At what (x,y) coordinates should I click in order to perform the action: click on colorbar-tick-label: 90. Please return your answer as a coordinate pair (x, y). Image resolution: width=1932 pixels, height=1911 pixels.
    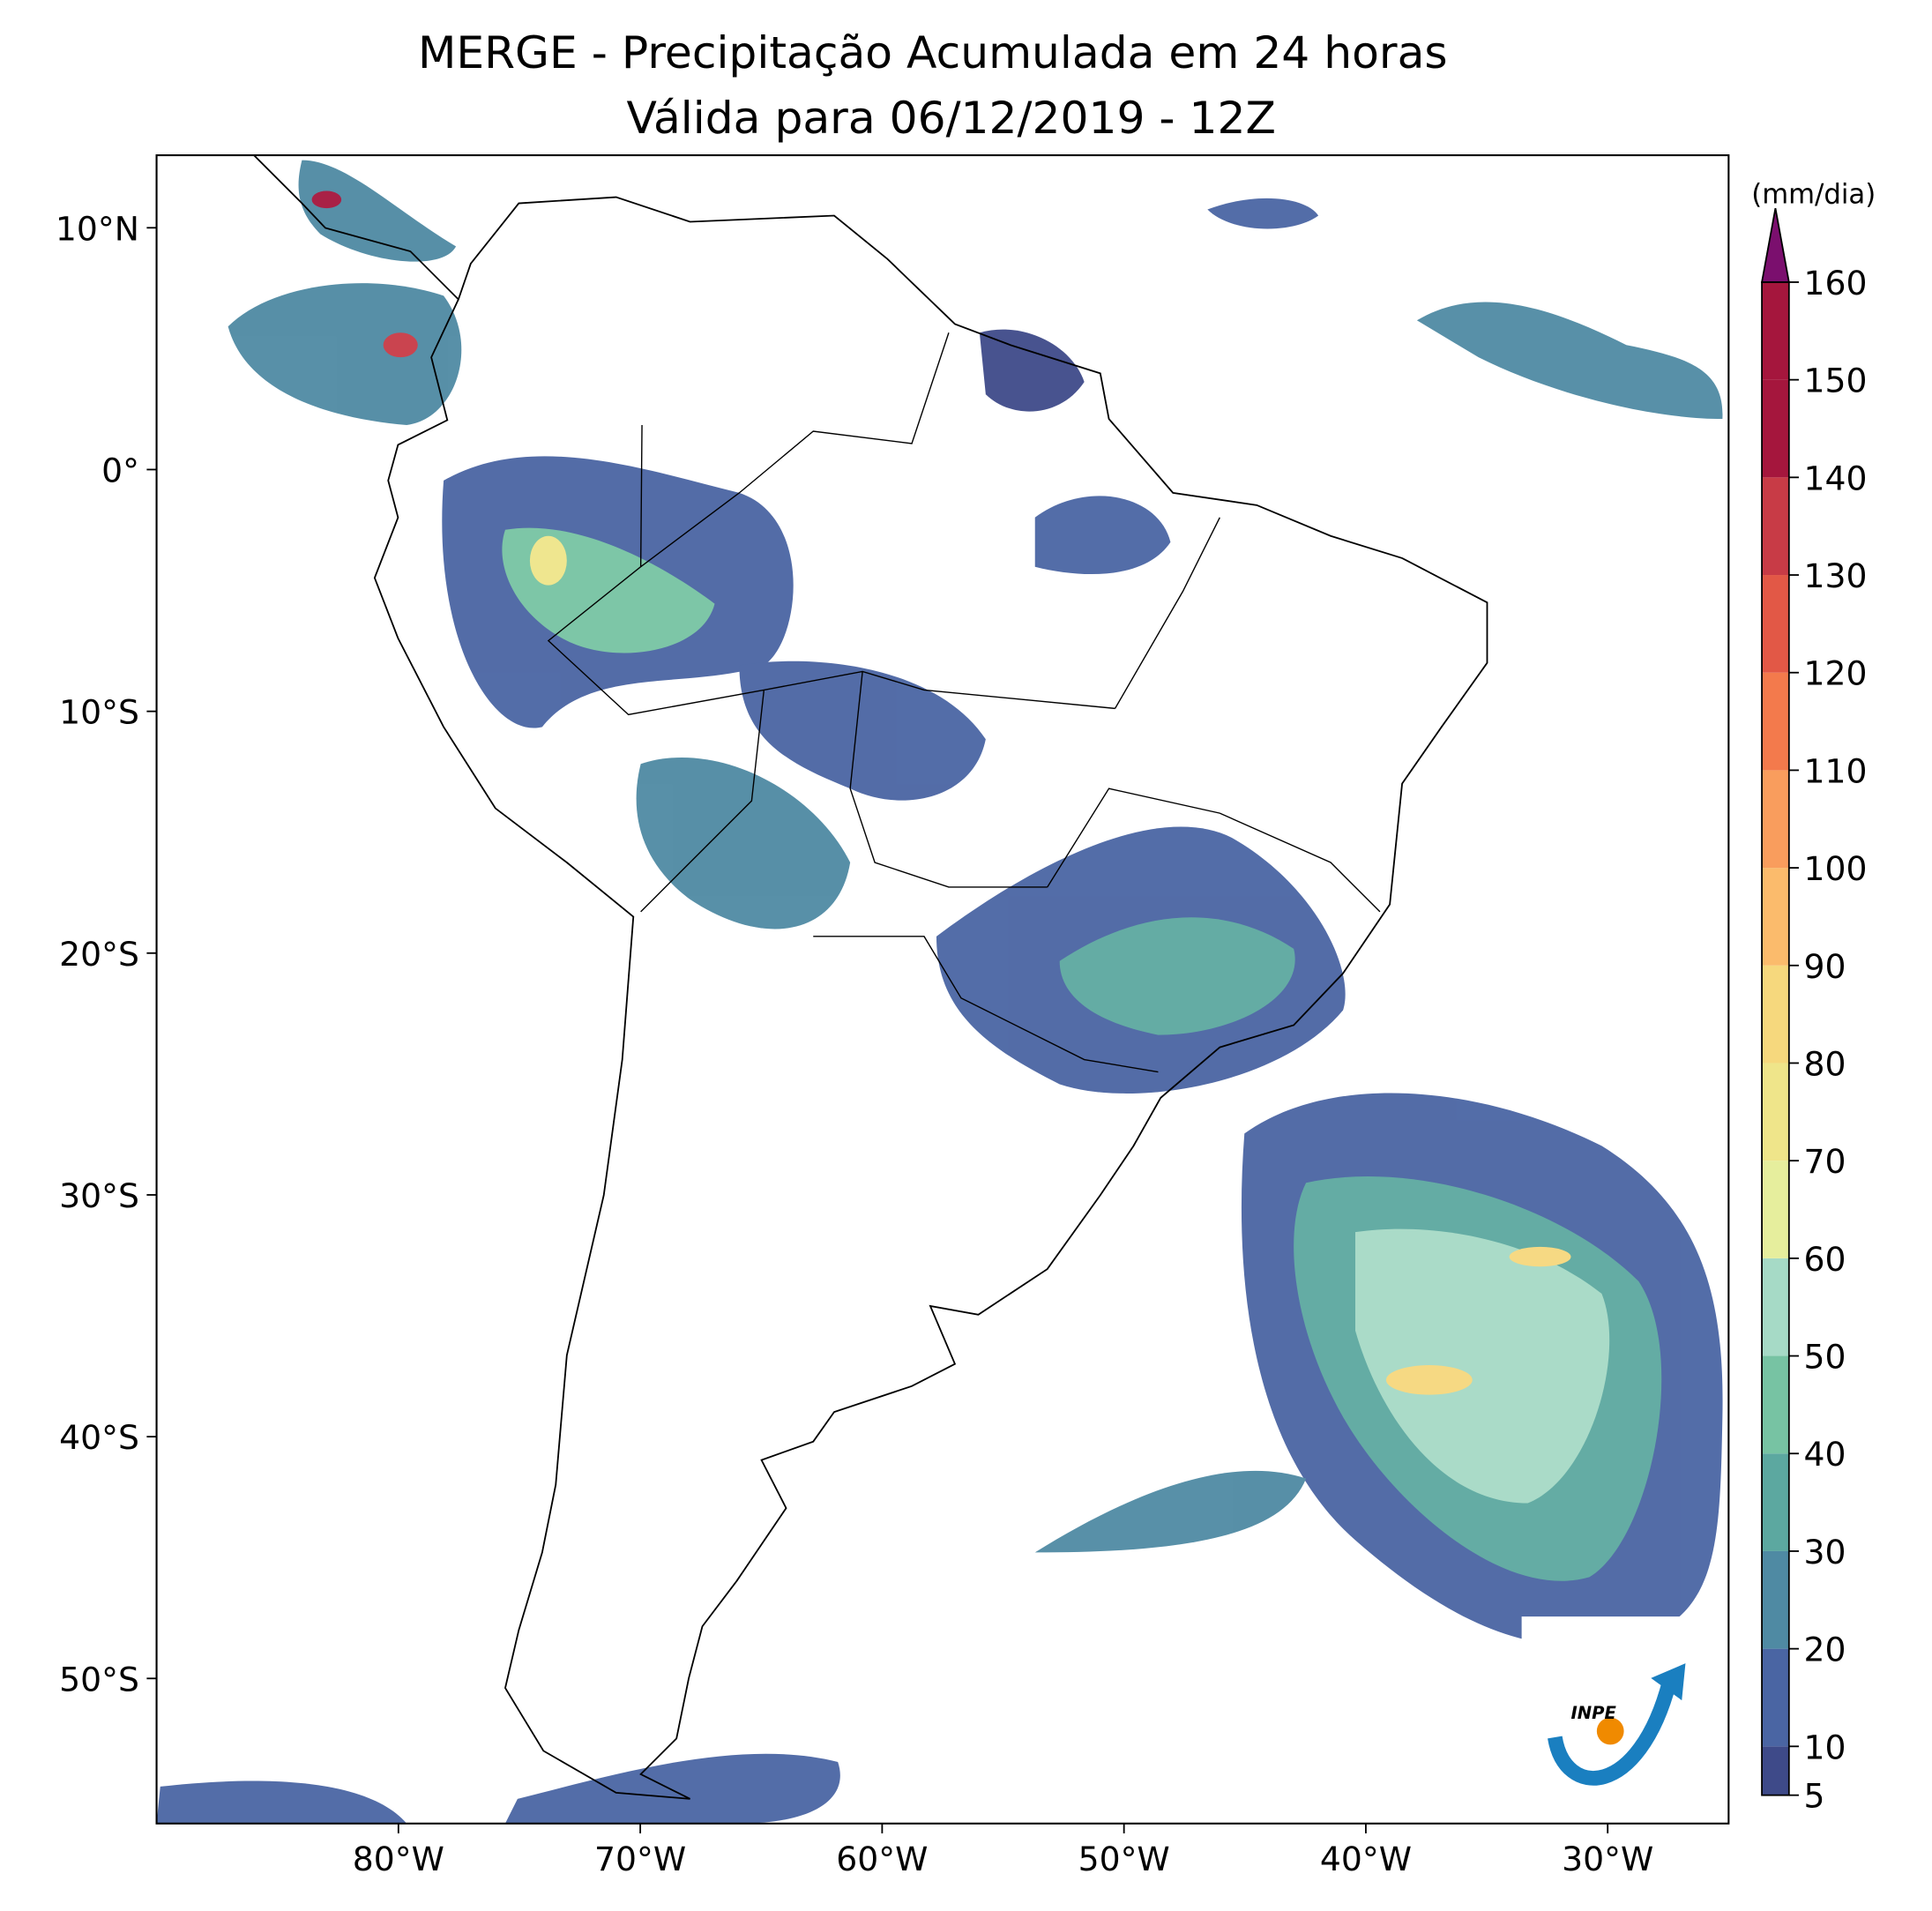
    Looking at the image, I should click on (1825, 966).